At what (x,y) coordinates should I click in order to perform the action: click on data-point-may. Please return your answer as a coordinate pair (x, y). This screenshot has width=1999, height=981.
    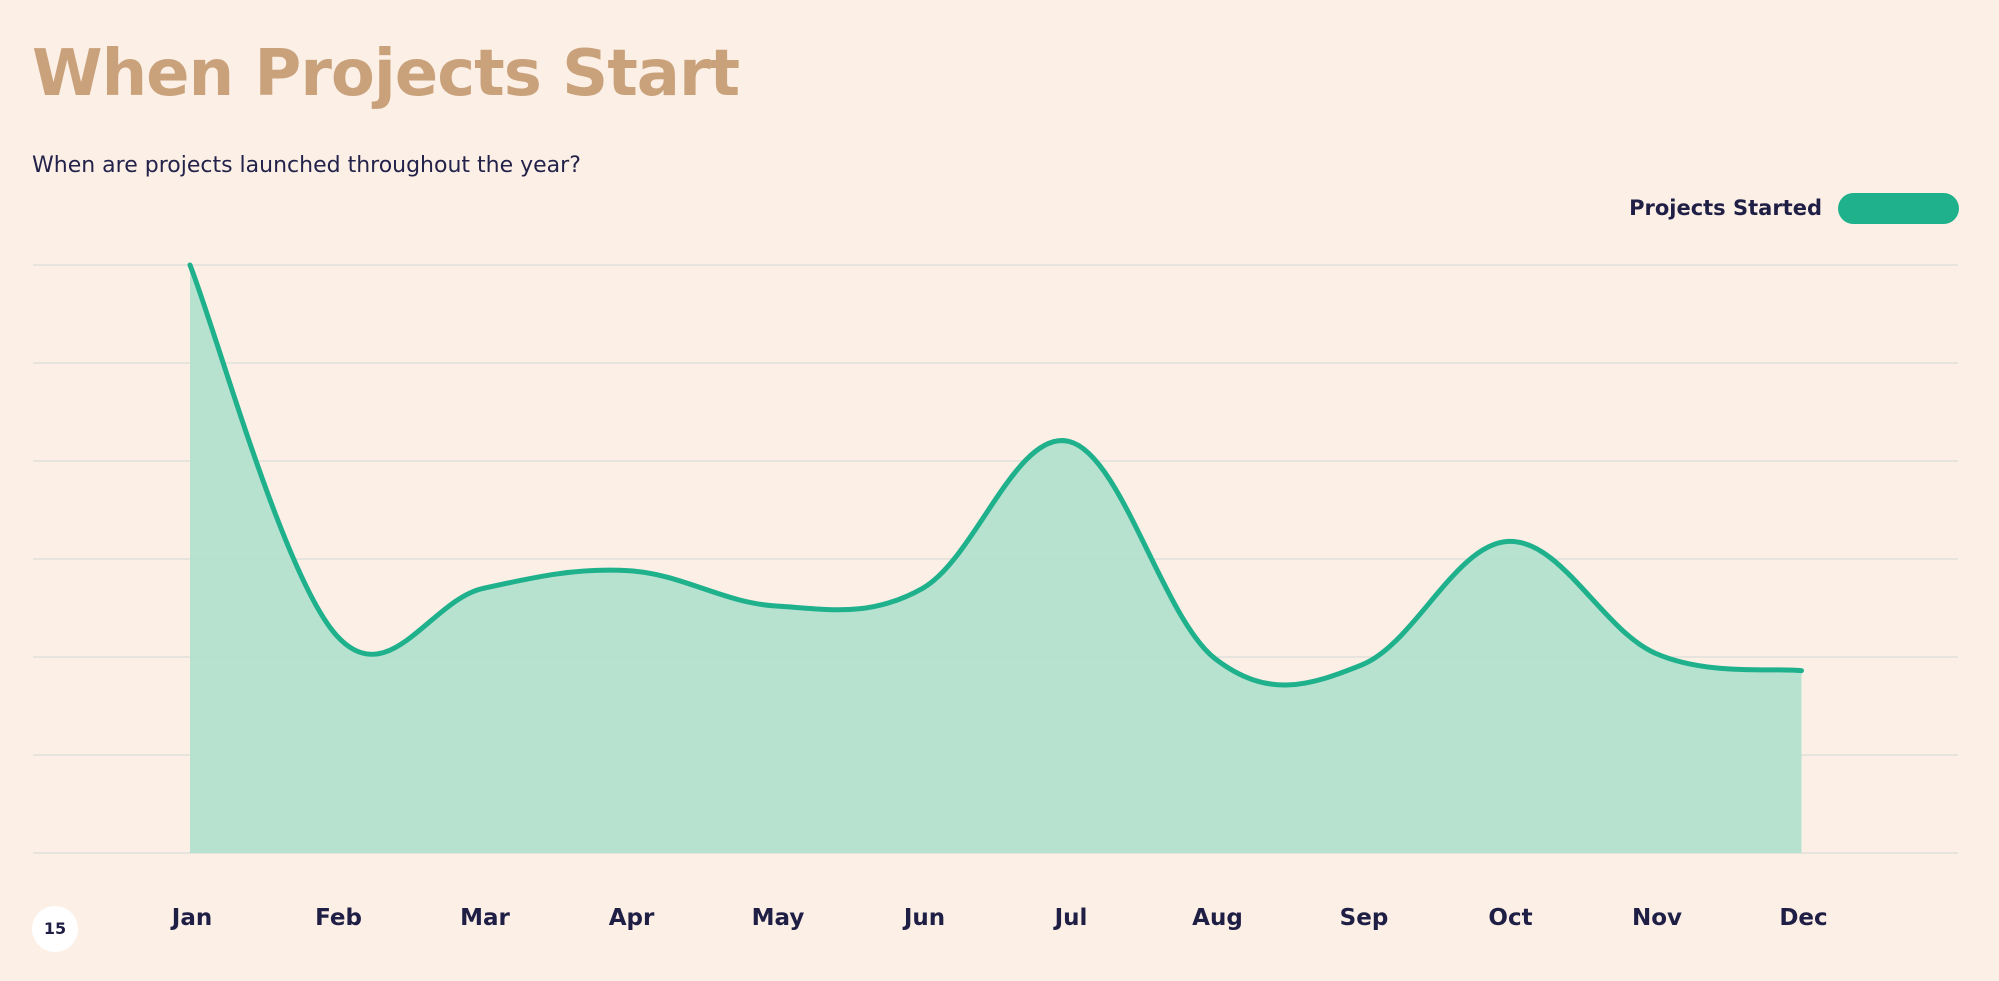
    Looking at the image, I should click on (776, 606).